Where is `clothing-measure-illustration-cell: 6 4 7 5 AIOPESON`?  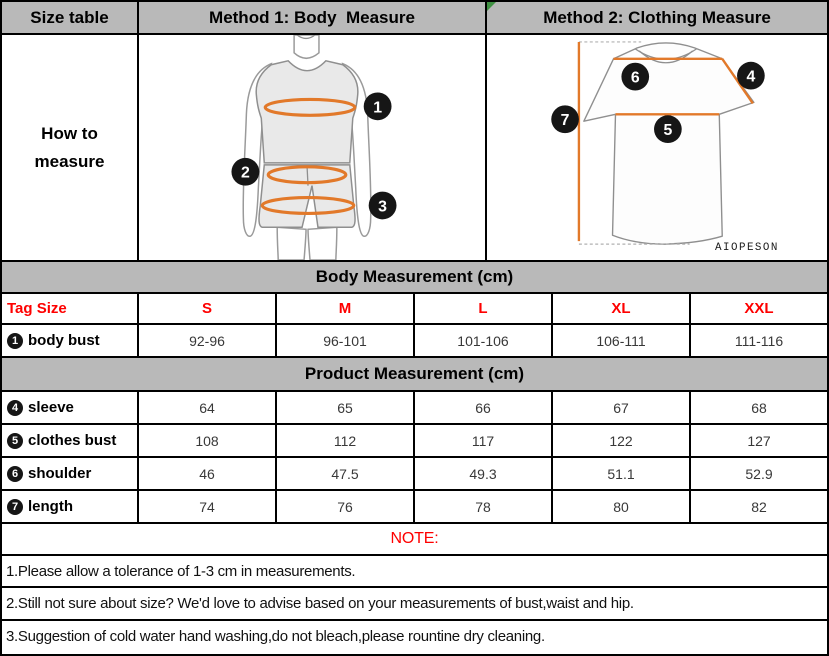 clothing-measure-illustration-cell: 6 4 7 5 AIOPESON is located at coordinates (657, 147).